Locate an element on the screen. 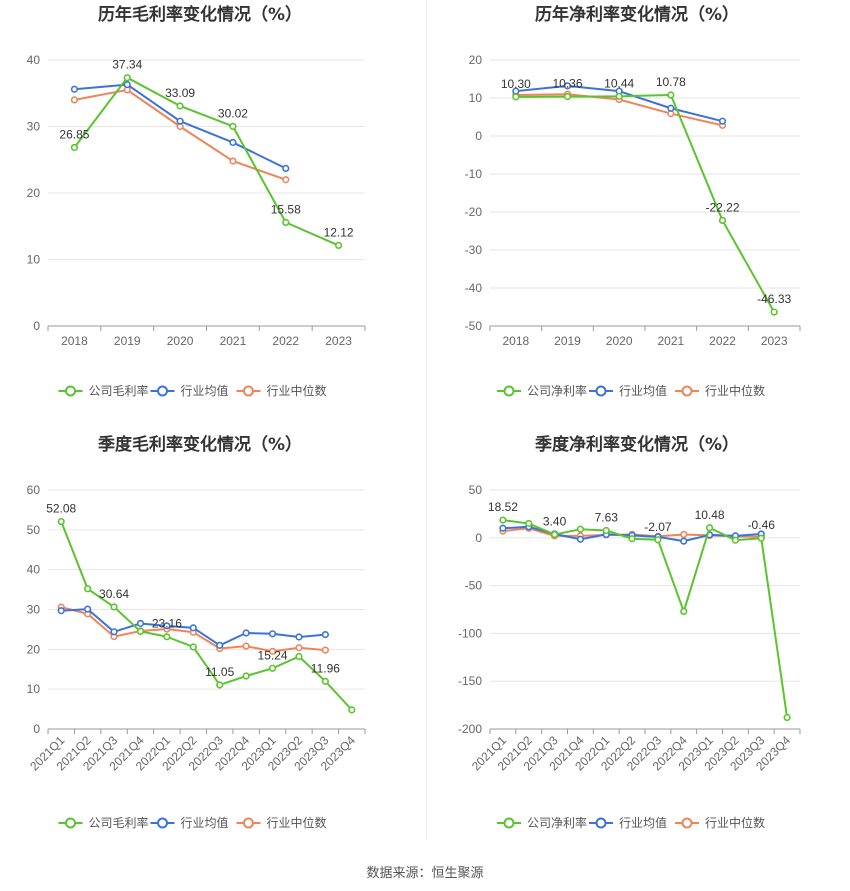 Image resolution: width=850 pixels, height=891 pixels. data-label: 10.36 is located at coordinates (567, 84).